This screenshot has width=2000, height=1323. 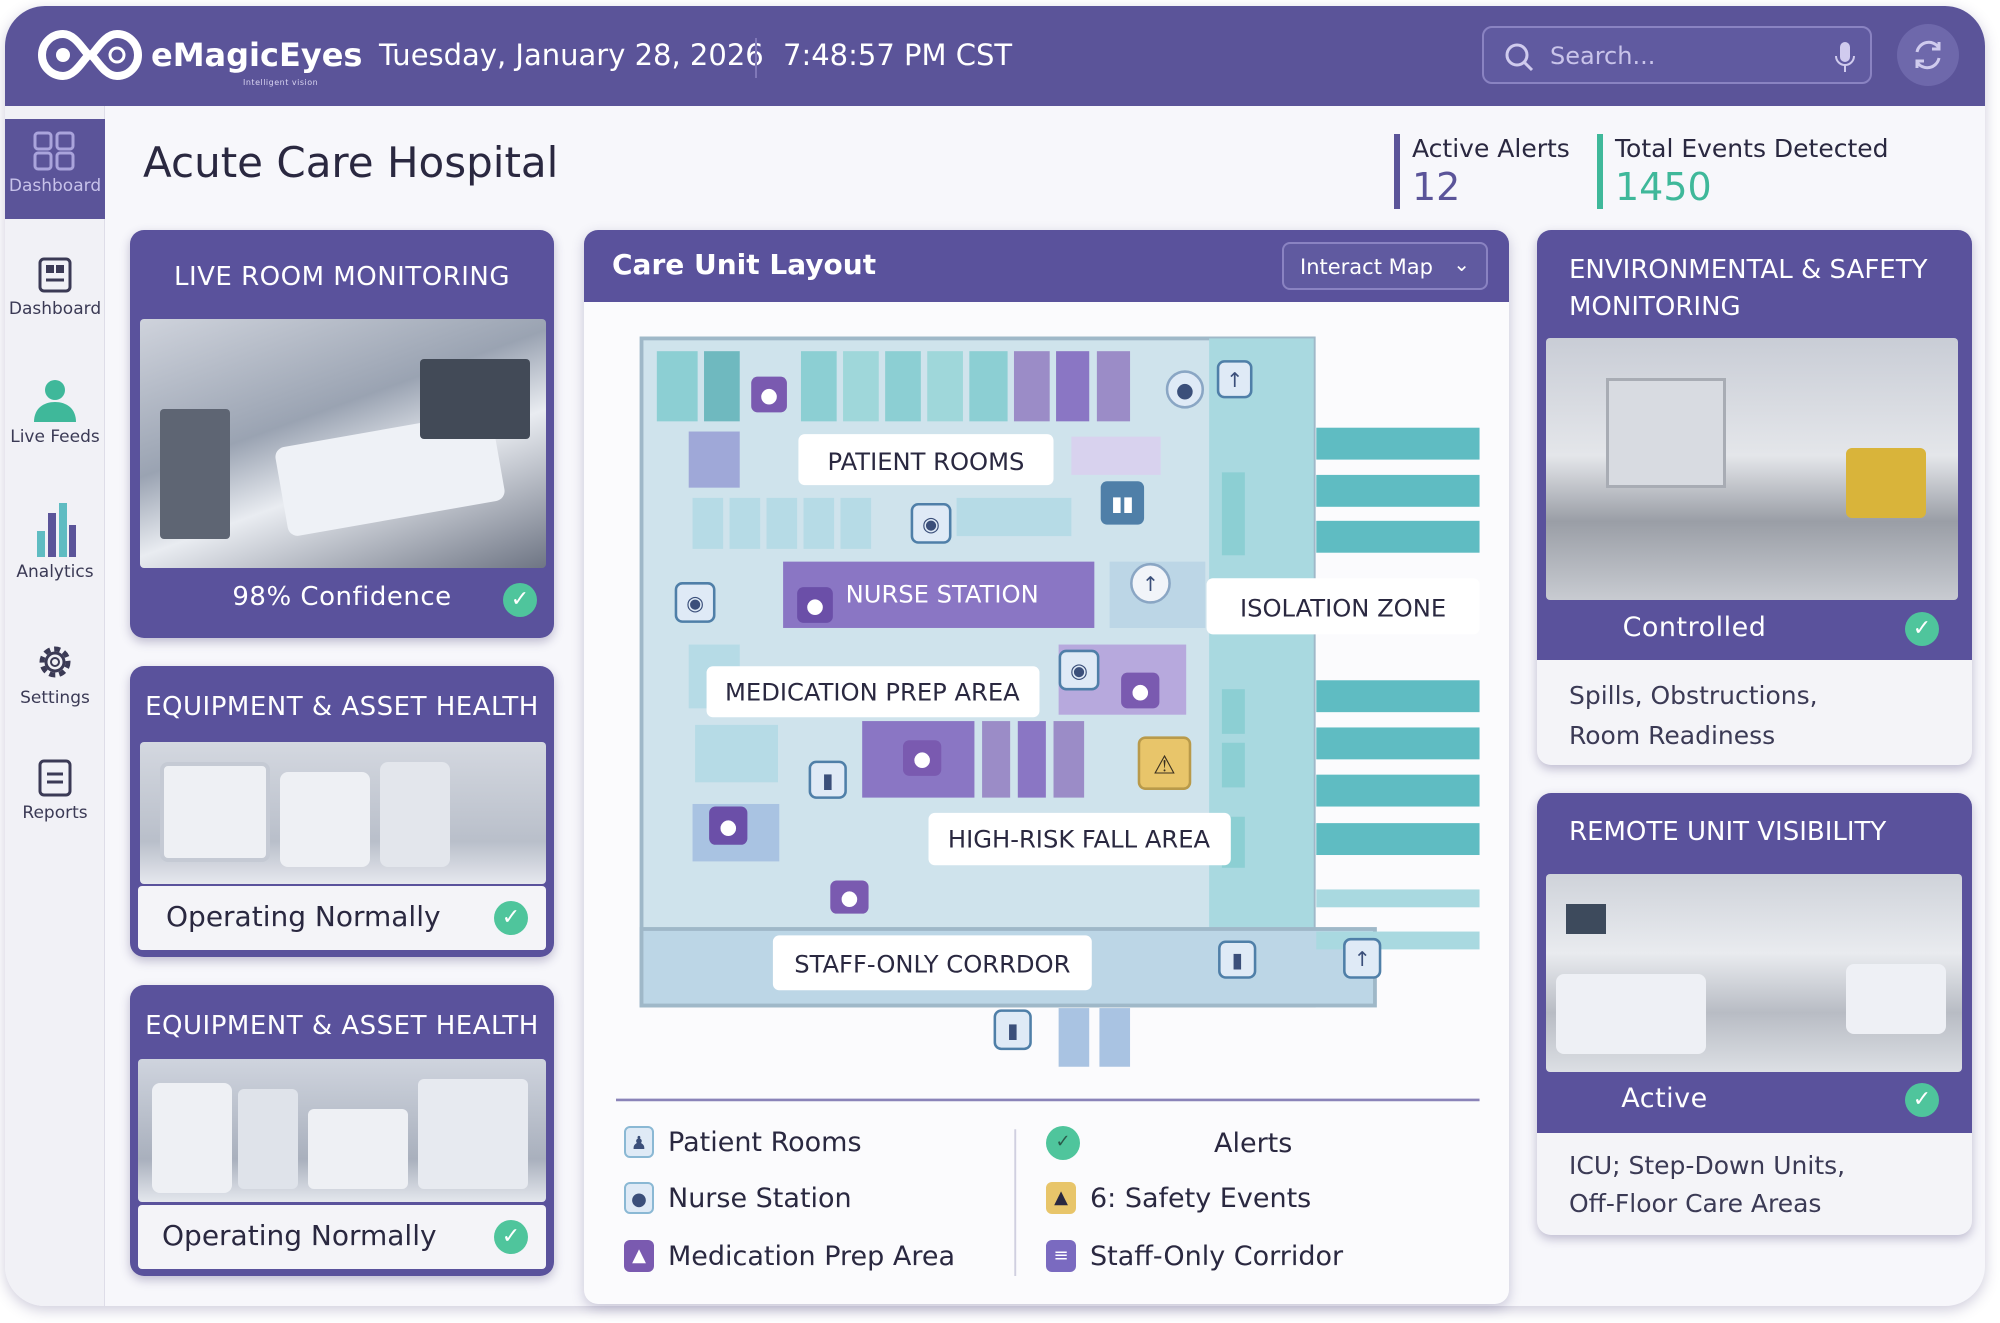 I want to click on staff-corridor-label: STAFF-ONLY CORRDOR, so click(x=932, y=963).